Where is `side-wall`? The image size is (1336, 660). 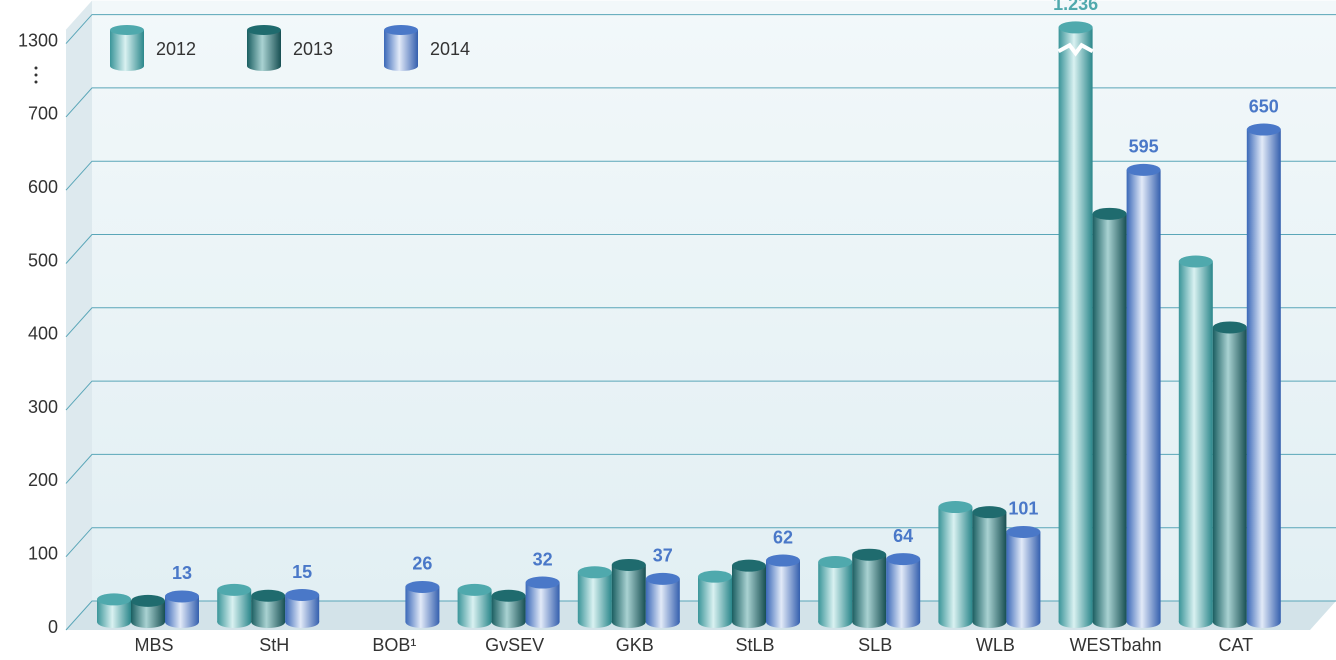 side-wall is located at coordinates (79, 315).